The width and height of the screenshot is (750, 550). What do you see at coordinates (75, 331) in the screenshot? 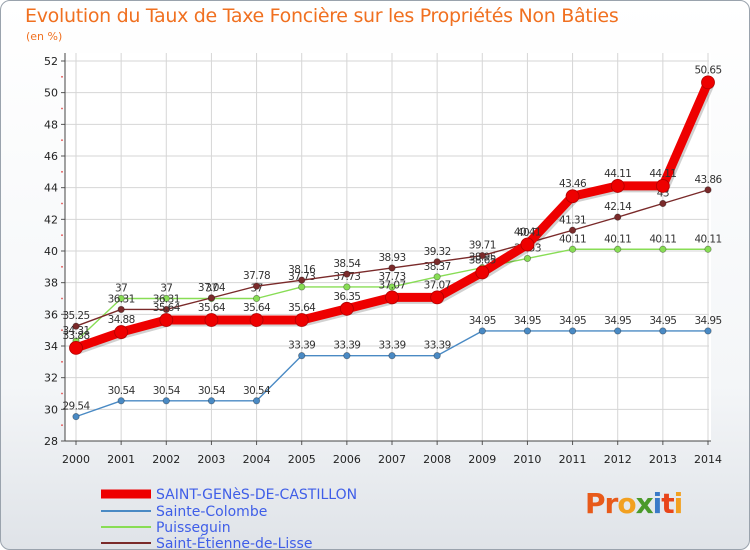
I see `data-label: 34.31` at bounding box center [75, 331].